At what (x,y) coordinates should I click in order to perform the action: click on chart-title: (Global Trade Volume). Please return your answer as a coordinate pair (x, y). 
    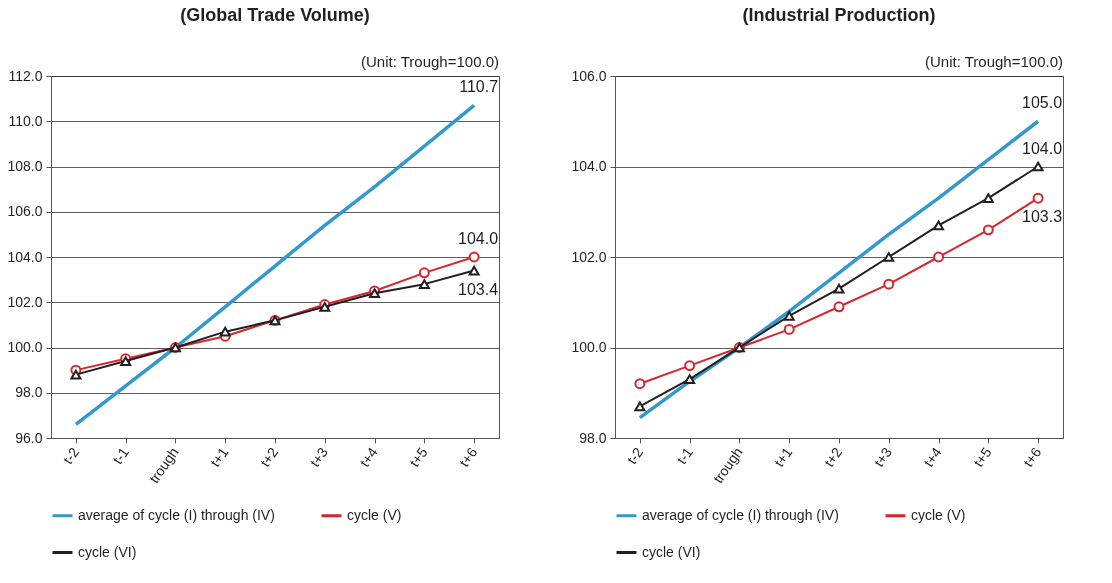
    Looking at the image, I should click on (275, 15).